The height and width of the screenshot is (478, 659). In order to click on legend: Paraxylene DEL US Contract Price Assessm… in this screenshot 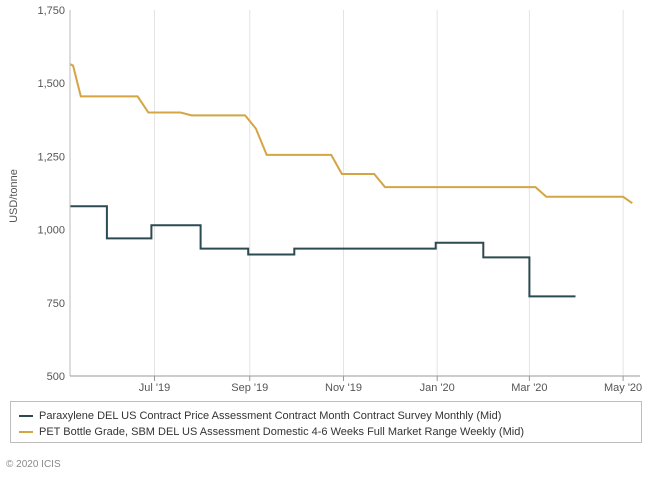, I will do `click(326, 422)`.